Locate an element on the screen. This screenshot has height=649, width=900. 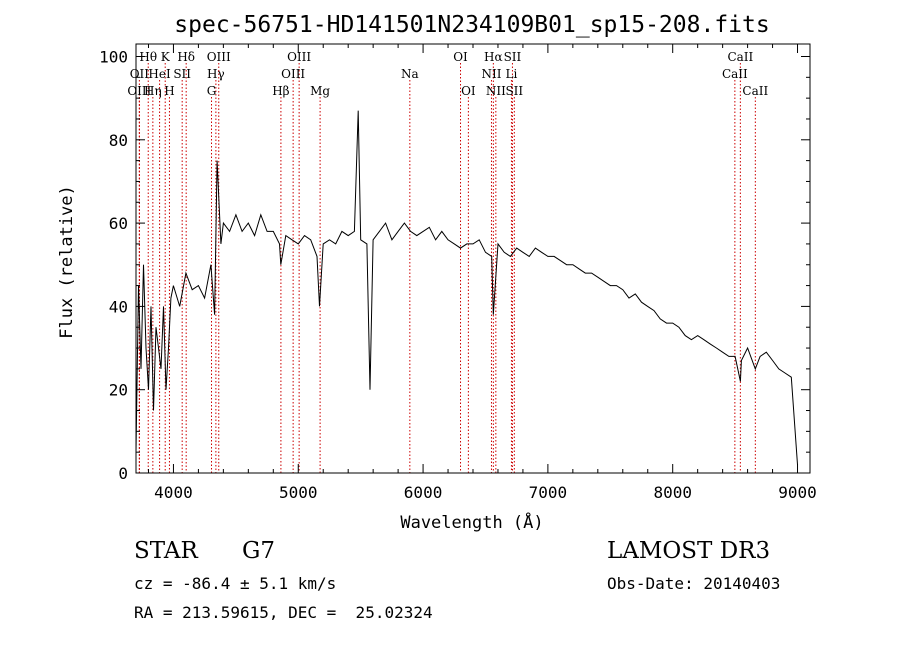
coords-text: RA = 213.59615, DEC = 25.02324 is located at coordinates (283, 612).